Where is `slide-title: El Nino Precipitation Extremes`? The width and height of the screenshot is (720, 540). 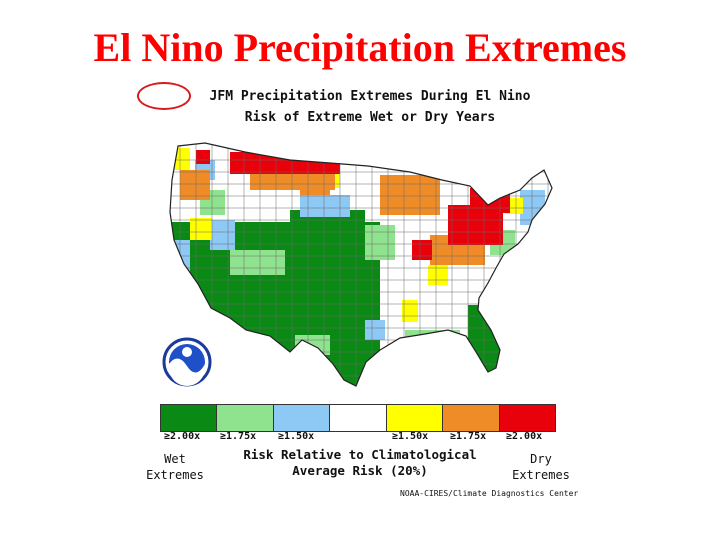 slide-title: El Nino Precipitation Extremes is located at coordinates (360, 47).